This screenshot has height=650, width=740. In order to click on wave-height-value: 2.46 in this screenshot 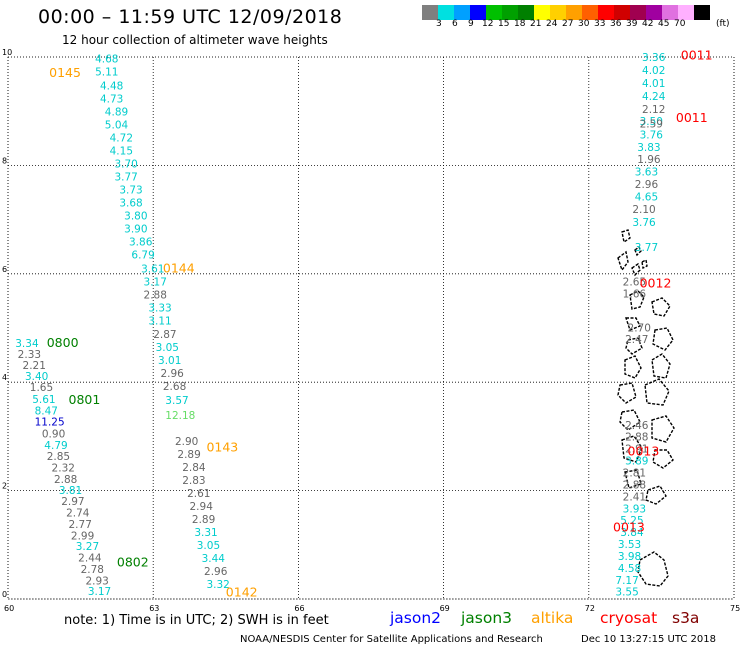, I will do `click(637, 426)`.